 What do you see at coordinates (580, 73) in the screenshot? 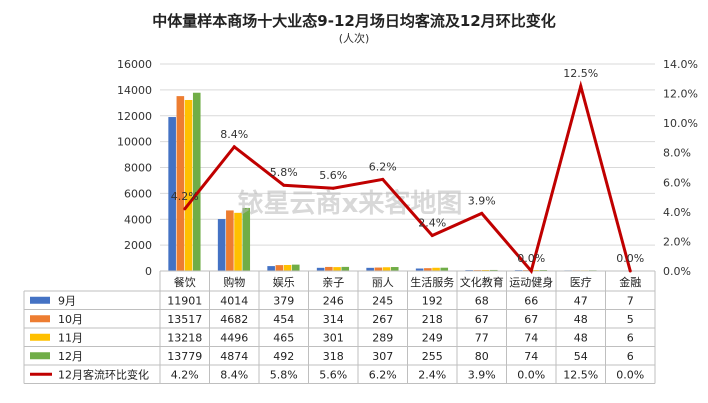
I see `line-data-label: 12.5%` at bounding box center [580, 73].